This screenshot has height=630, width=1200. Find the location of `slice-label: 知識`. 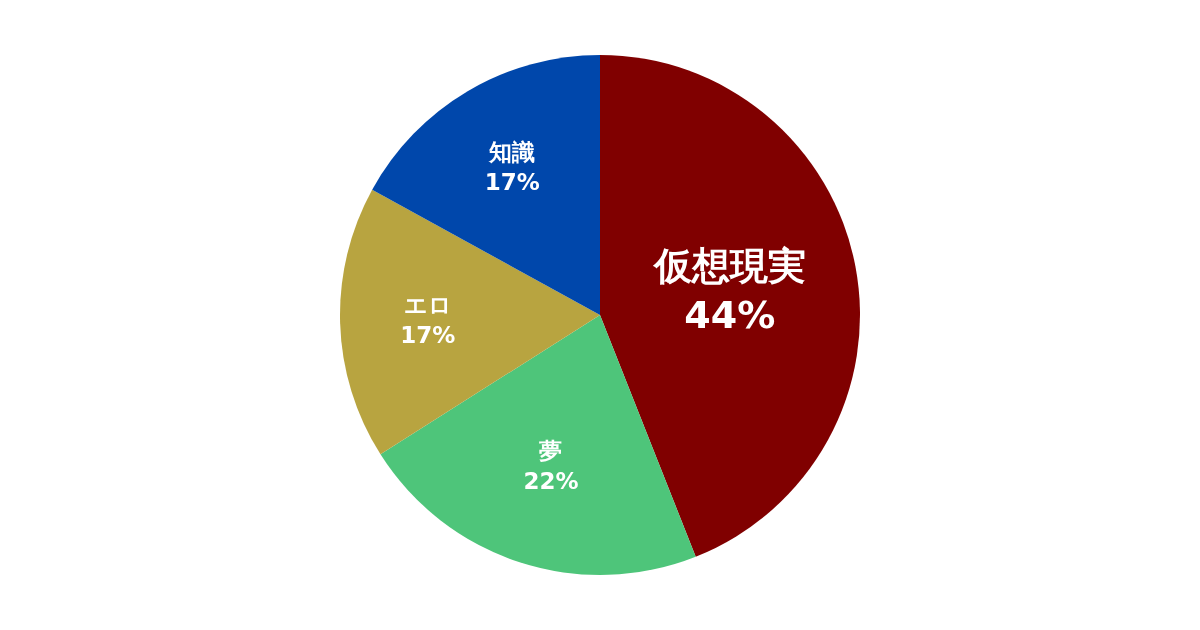

slice-label: 知識 is located at coordinates (512, 151).